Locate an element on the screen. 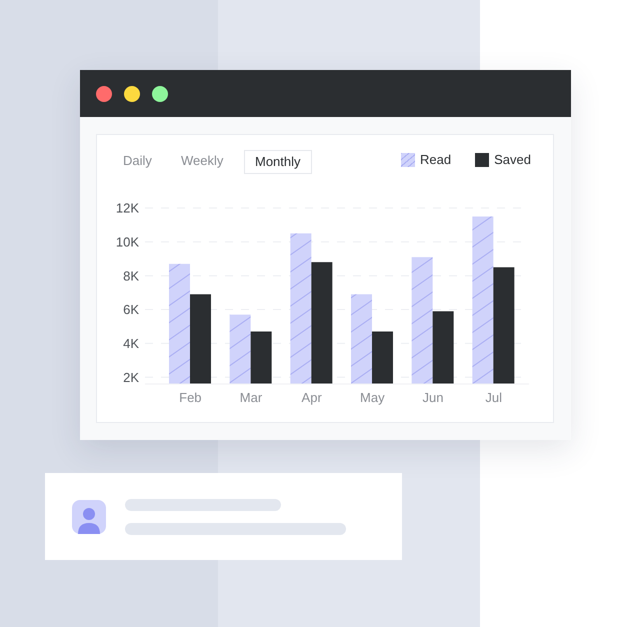 The image size is (627, 627). legend-label: Saved is located at coordinates (512, 159).